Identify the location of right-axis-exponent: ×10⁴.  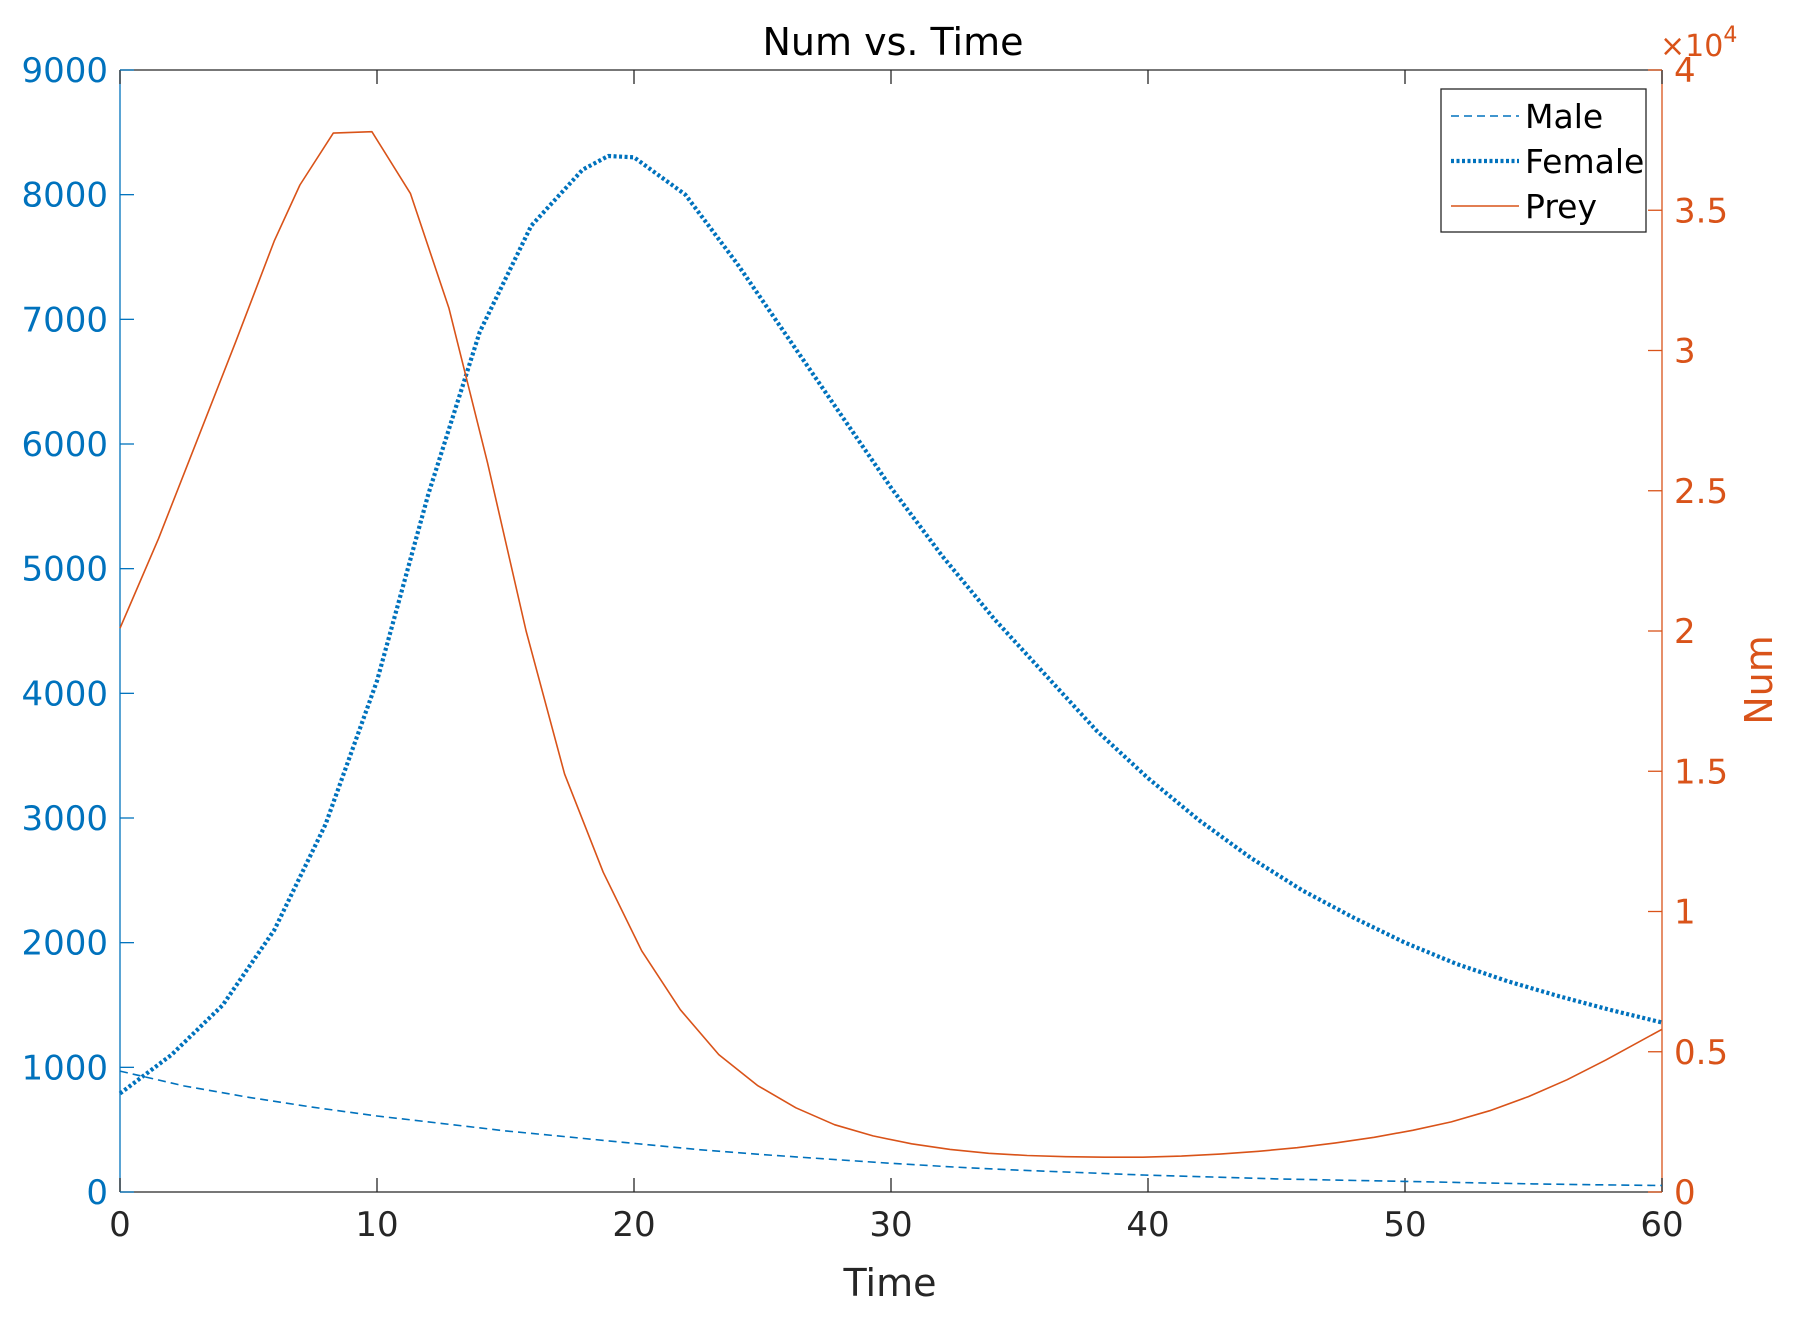
(1698, 43).